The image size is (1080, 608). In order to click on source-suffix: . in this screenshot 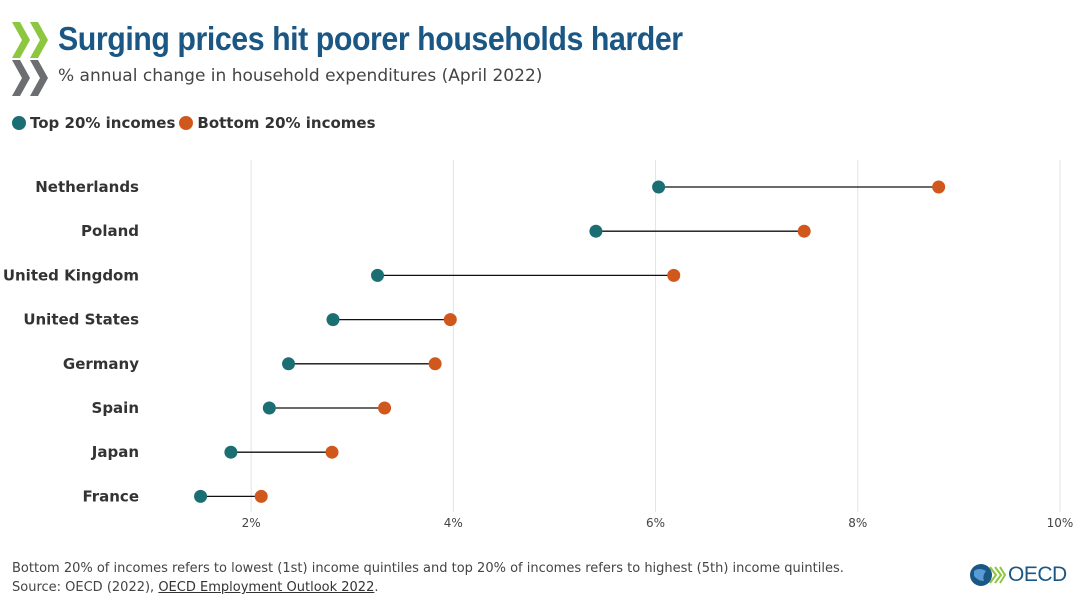, I will do `click(376, 587)`.